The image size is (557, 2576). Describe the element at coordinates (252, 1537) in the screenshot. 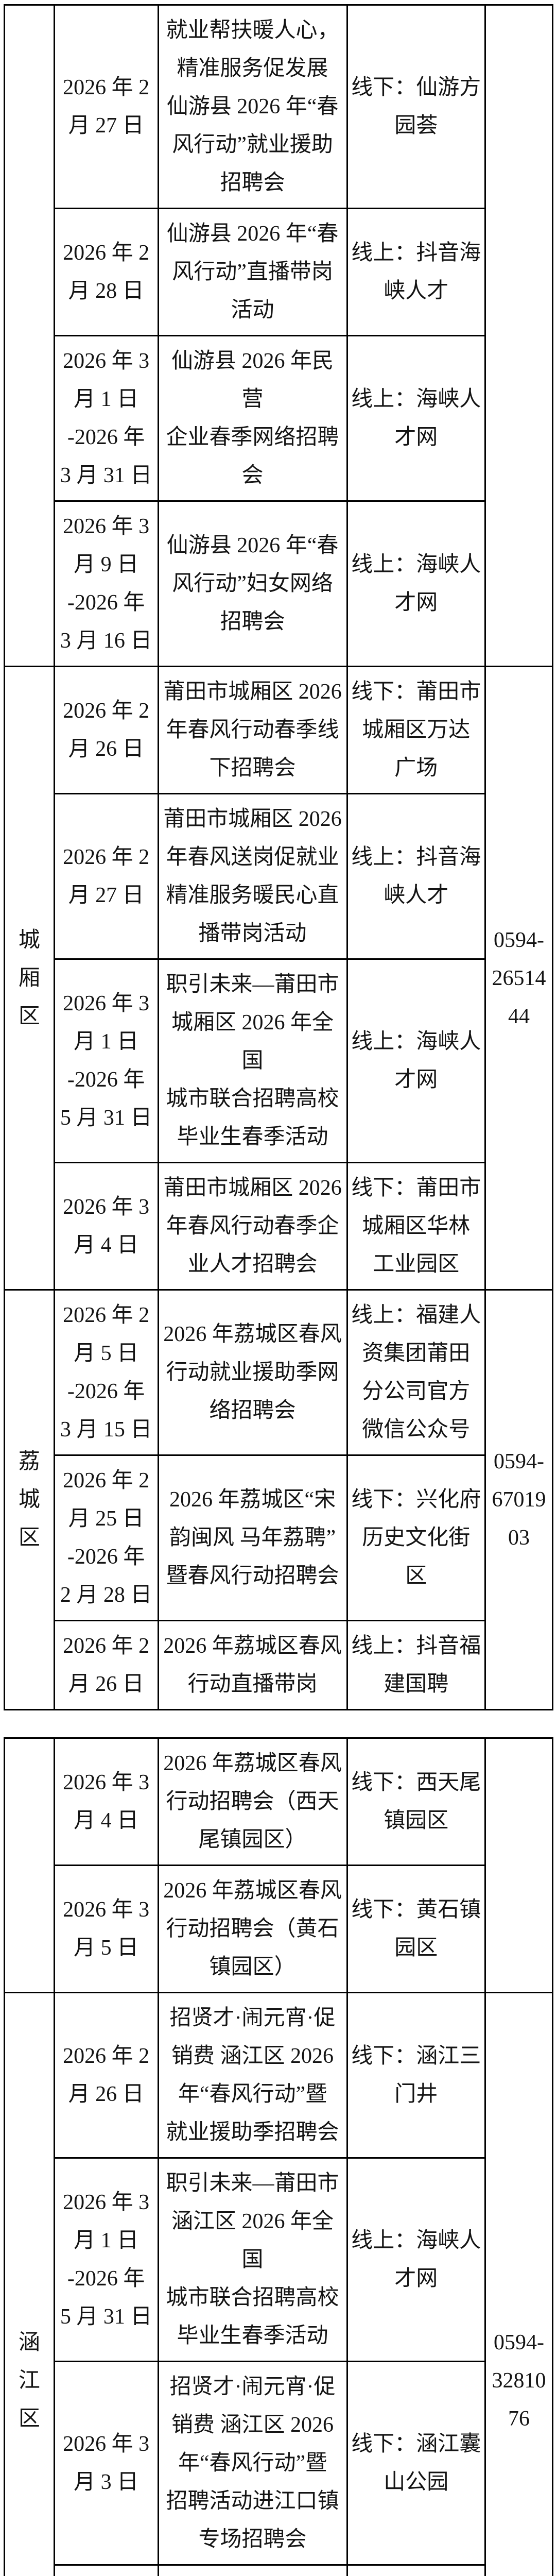

I see `event-cell: 2026 年荔城区“宋 韵闽风 马年荔聘” 暨春风行动招聘会` at that location.